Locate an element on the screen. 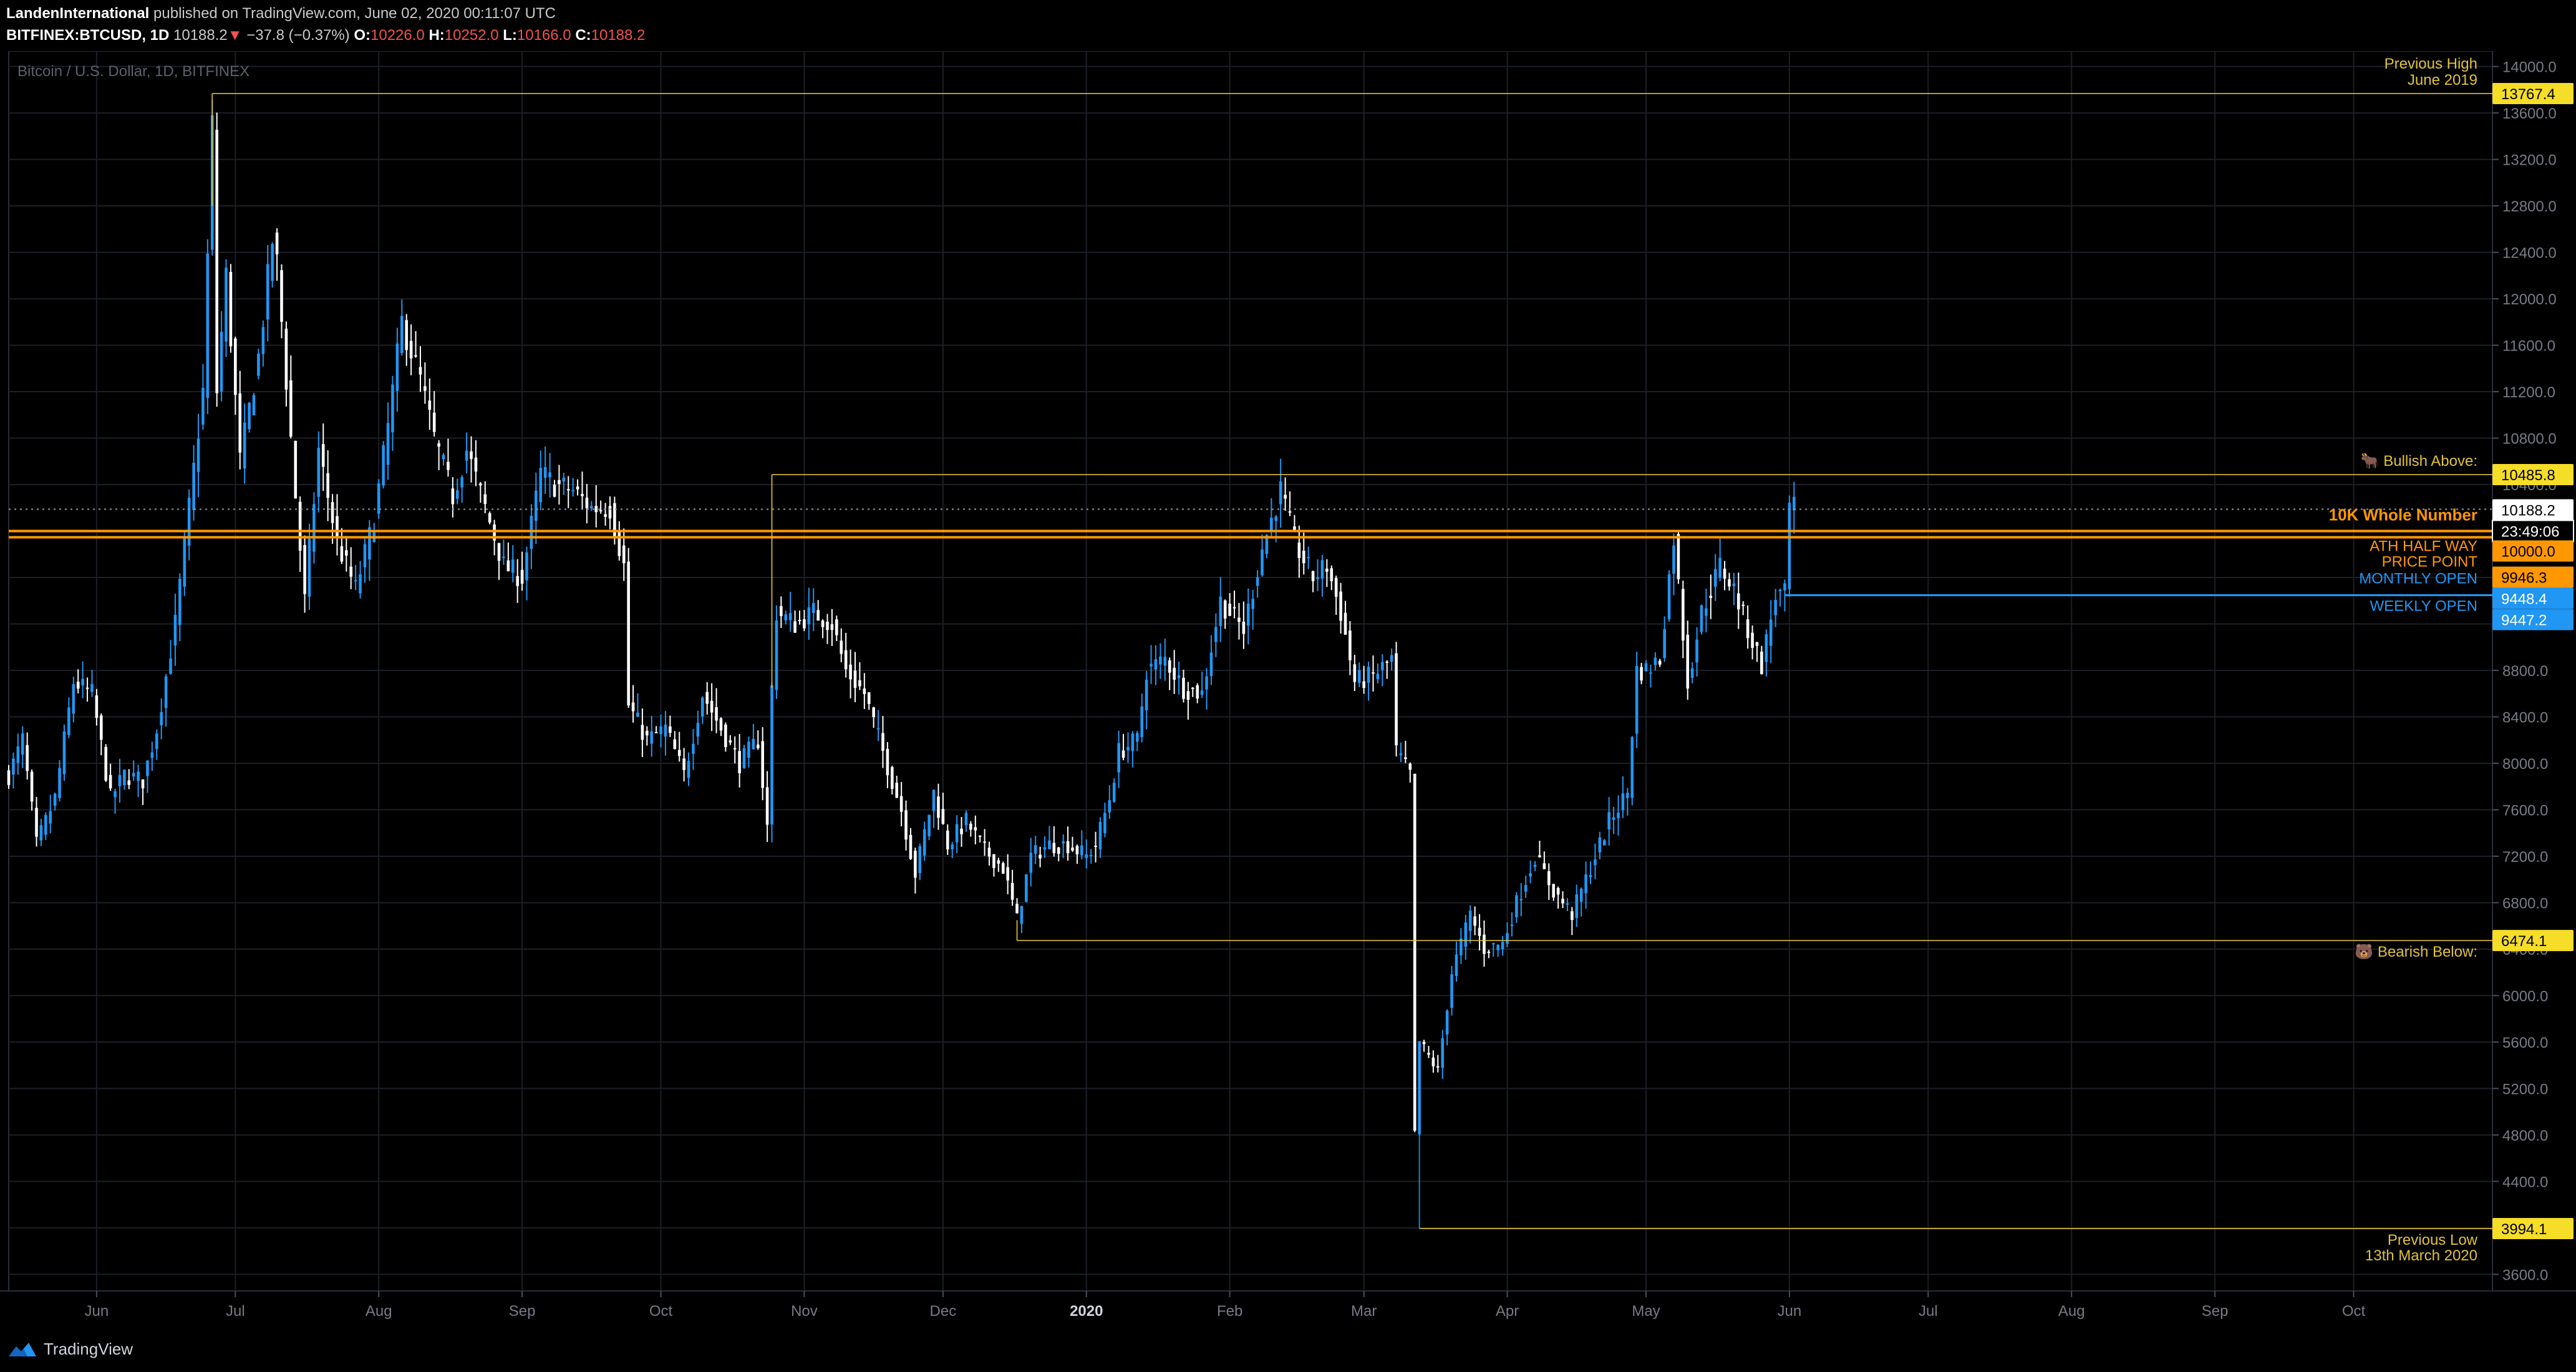 The image size is (2576, 1372). brand: TradingView is located at coordinates (70, 1349).